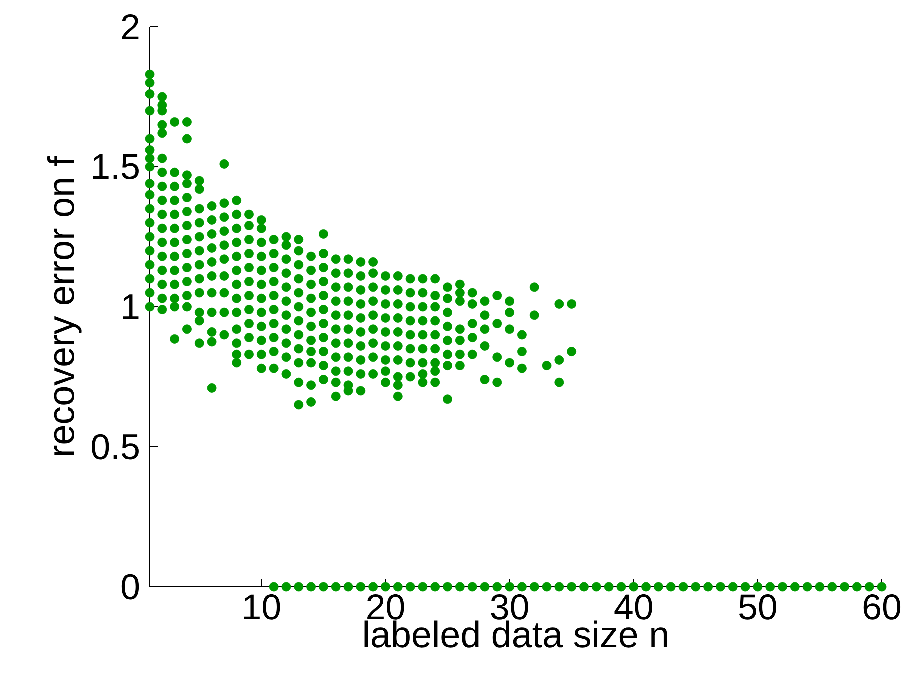  What do you see at coordinates (386, 607) in the screenshot?
I see `x-tick-label: 20` at bounding box center [386, 607].